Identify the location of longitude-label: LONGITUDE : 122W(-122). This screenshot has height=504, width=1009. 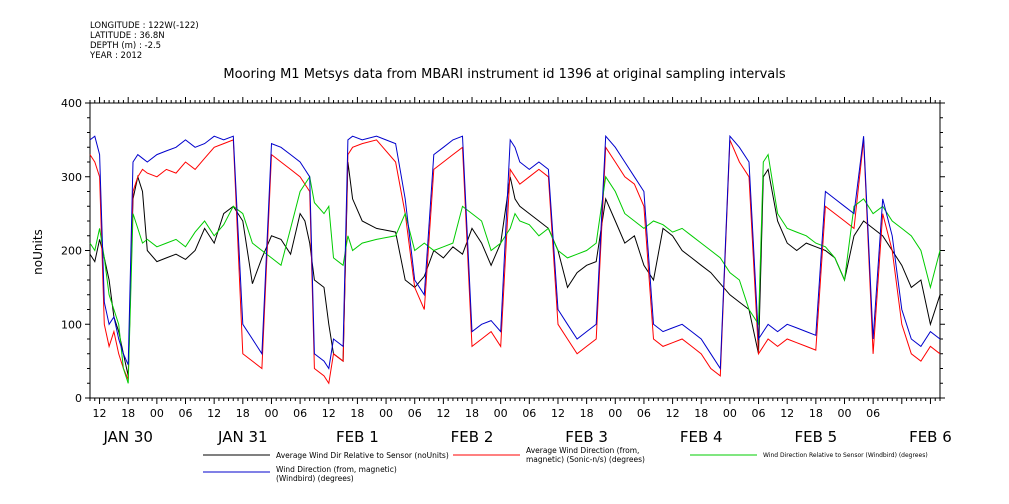
(144, 26).